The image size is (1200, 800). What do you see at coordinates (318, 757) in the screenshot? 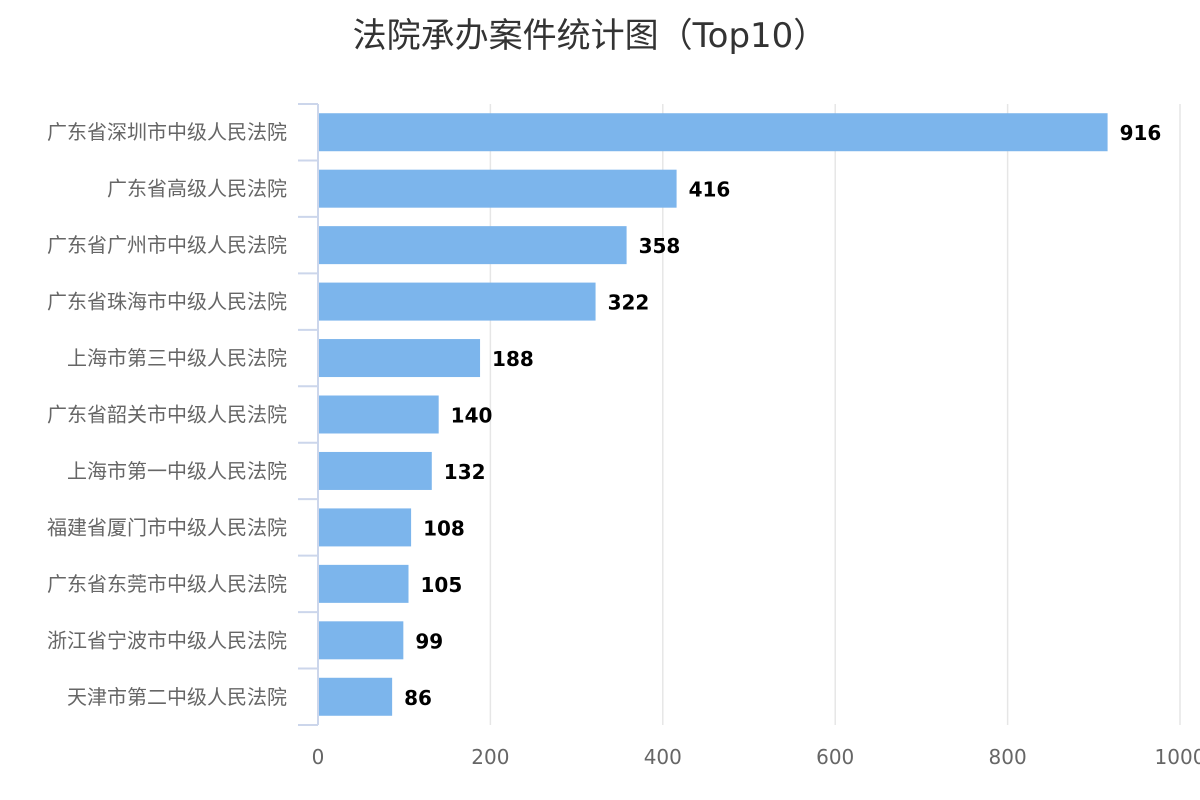
I see `x-tick-label: 0` at bounding box center [318, 757].